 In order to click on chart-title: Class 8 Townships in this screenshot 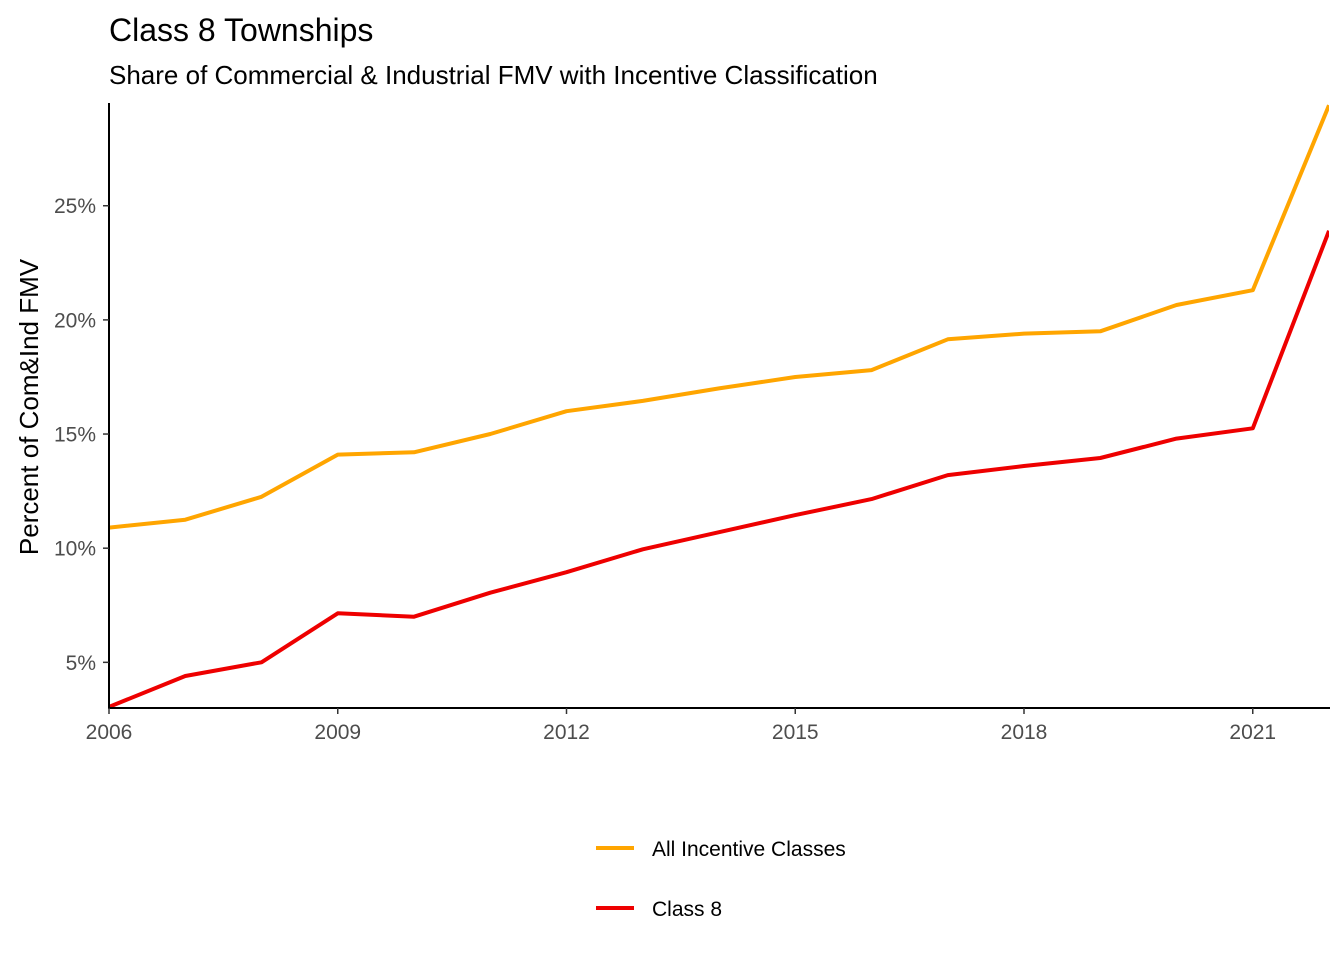, I will do `click(241, 30)`.